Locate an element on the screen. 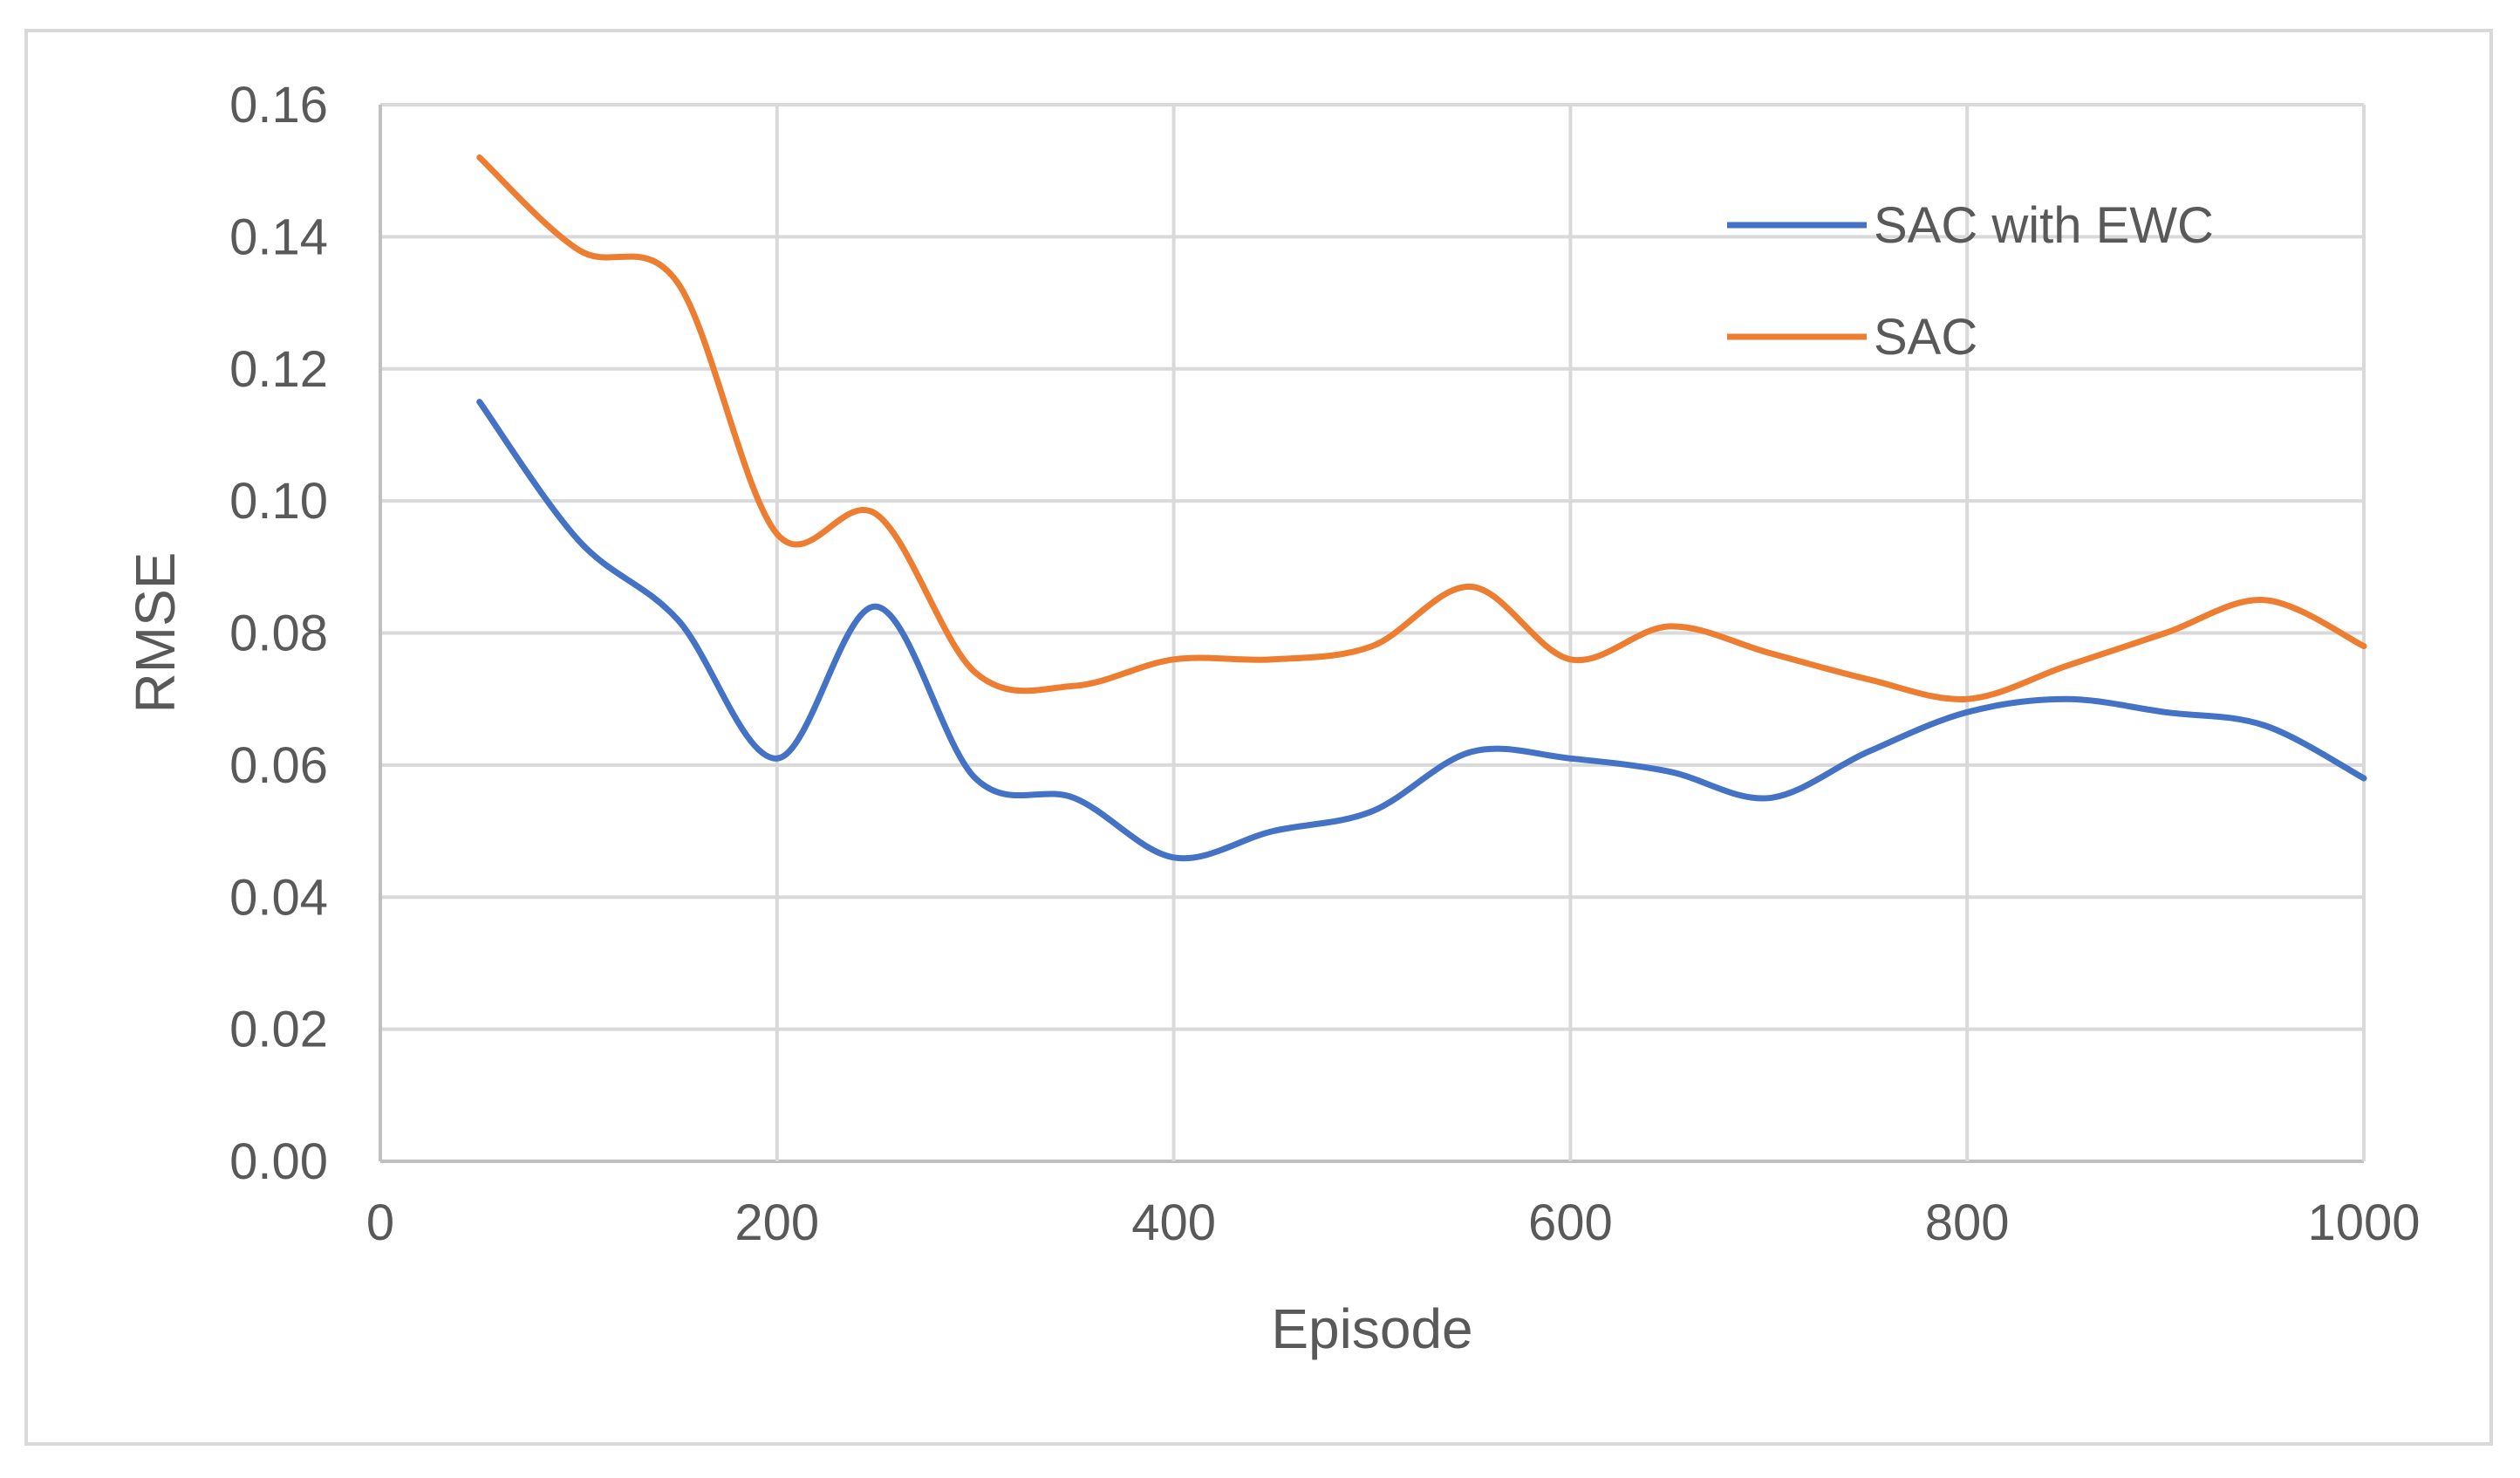  y-tick-label: 0.04 is located at coordinates (278, 897).